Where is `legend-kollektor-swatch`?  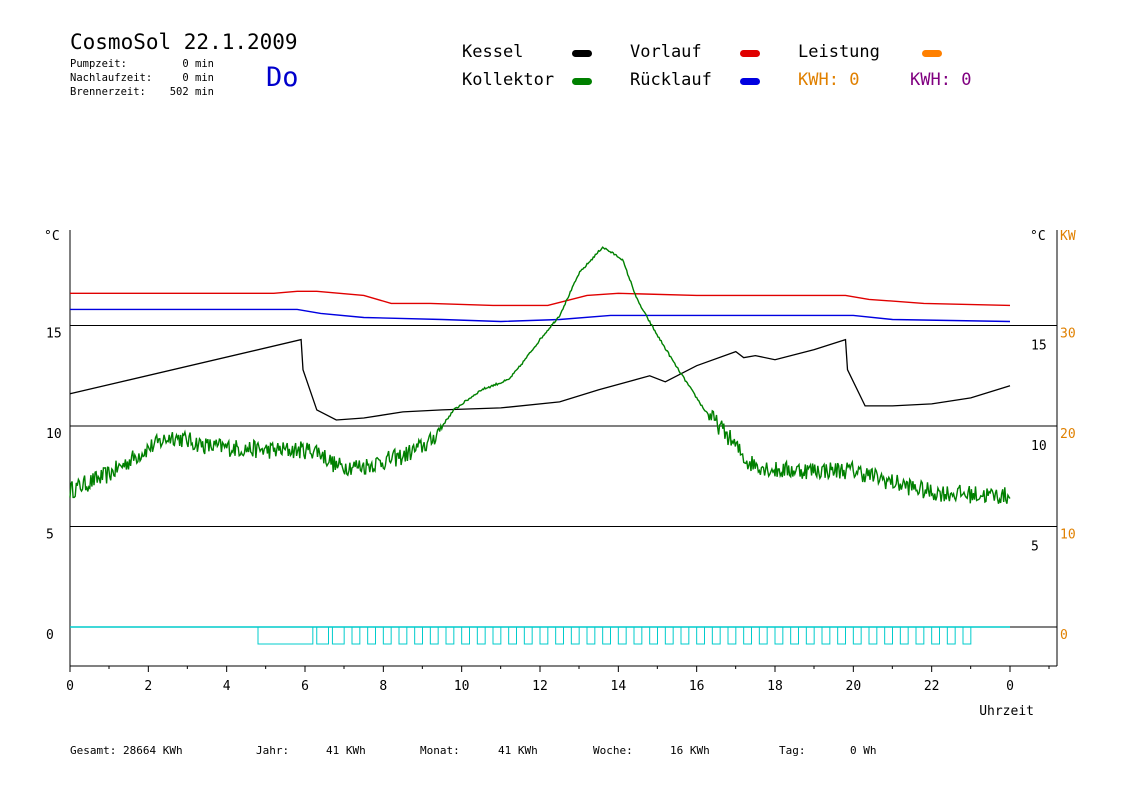 legend-kollektor-swatch is located at coordinates (582, 81).